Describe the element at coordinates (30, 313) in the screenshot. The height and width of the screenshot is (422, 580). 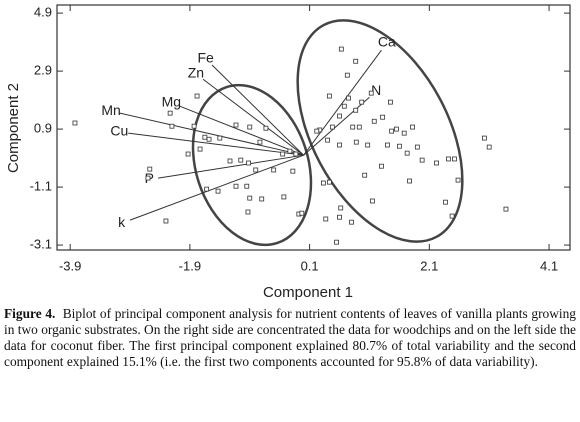
I see `caption-label: Figure 4.` at that location.